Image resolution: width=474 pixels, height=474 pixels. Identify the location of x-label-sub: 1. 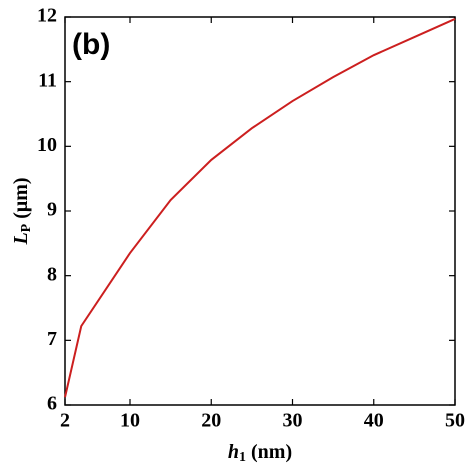
(242, 457).